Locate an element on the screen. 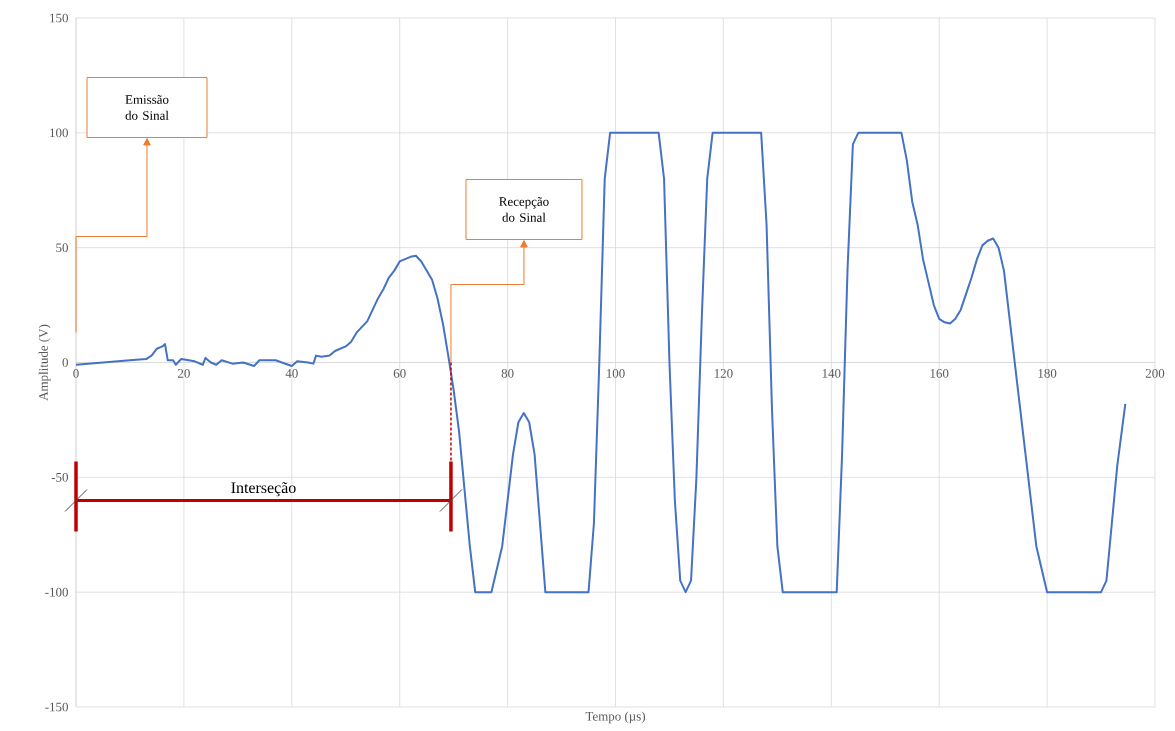 The height and width of the screenshot is (731, 1175). y-tick-label: 100 is located at coordinates (59, 133).